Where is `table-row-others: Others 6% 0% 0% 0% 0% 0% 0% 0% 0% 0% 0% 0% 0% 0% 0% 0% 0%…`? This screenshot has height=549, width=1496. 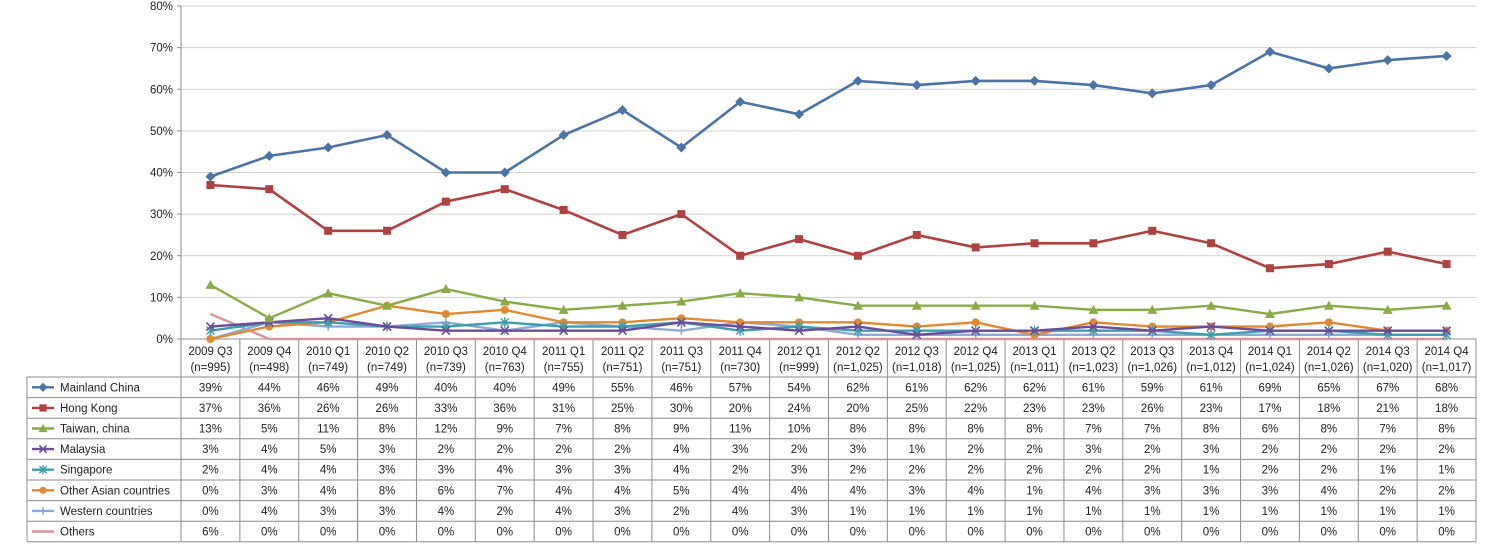
table-row-others: Others 6% 0% 0% 0% 0% 0% 0% 0% 0% 0% 0% 0% 0% 0% 0% 0% 0%… is located at coordinates (743, 533).